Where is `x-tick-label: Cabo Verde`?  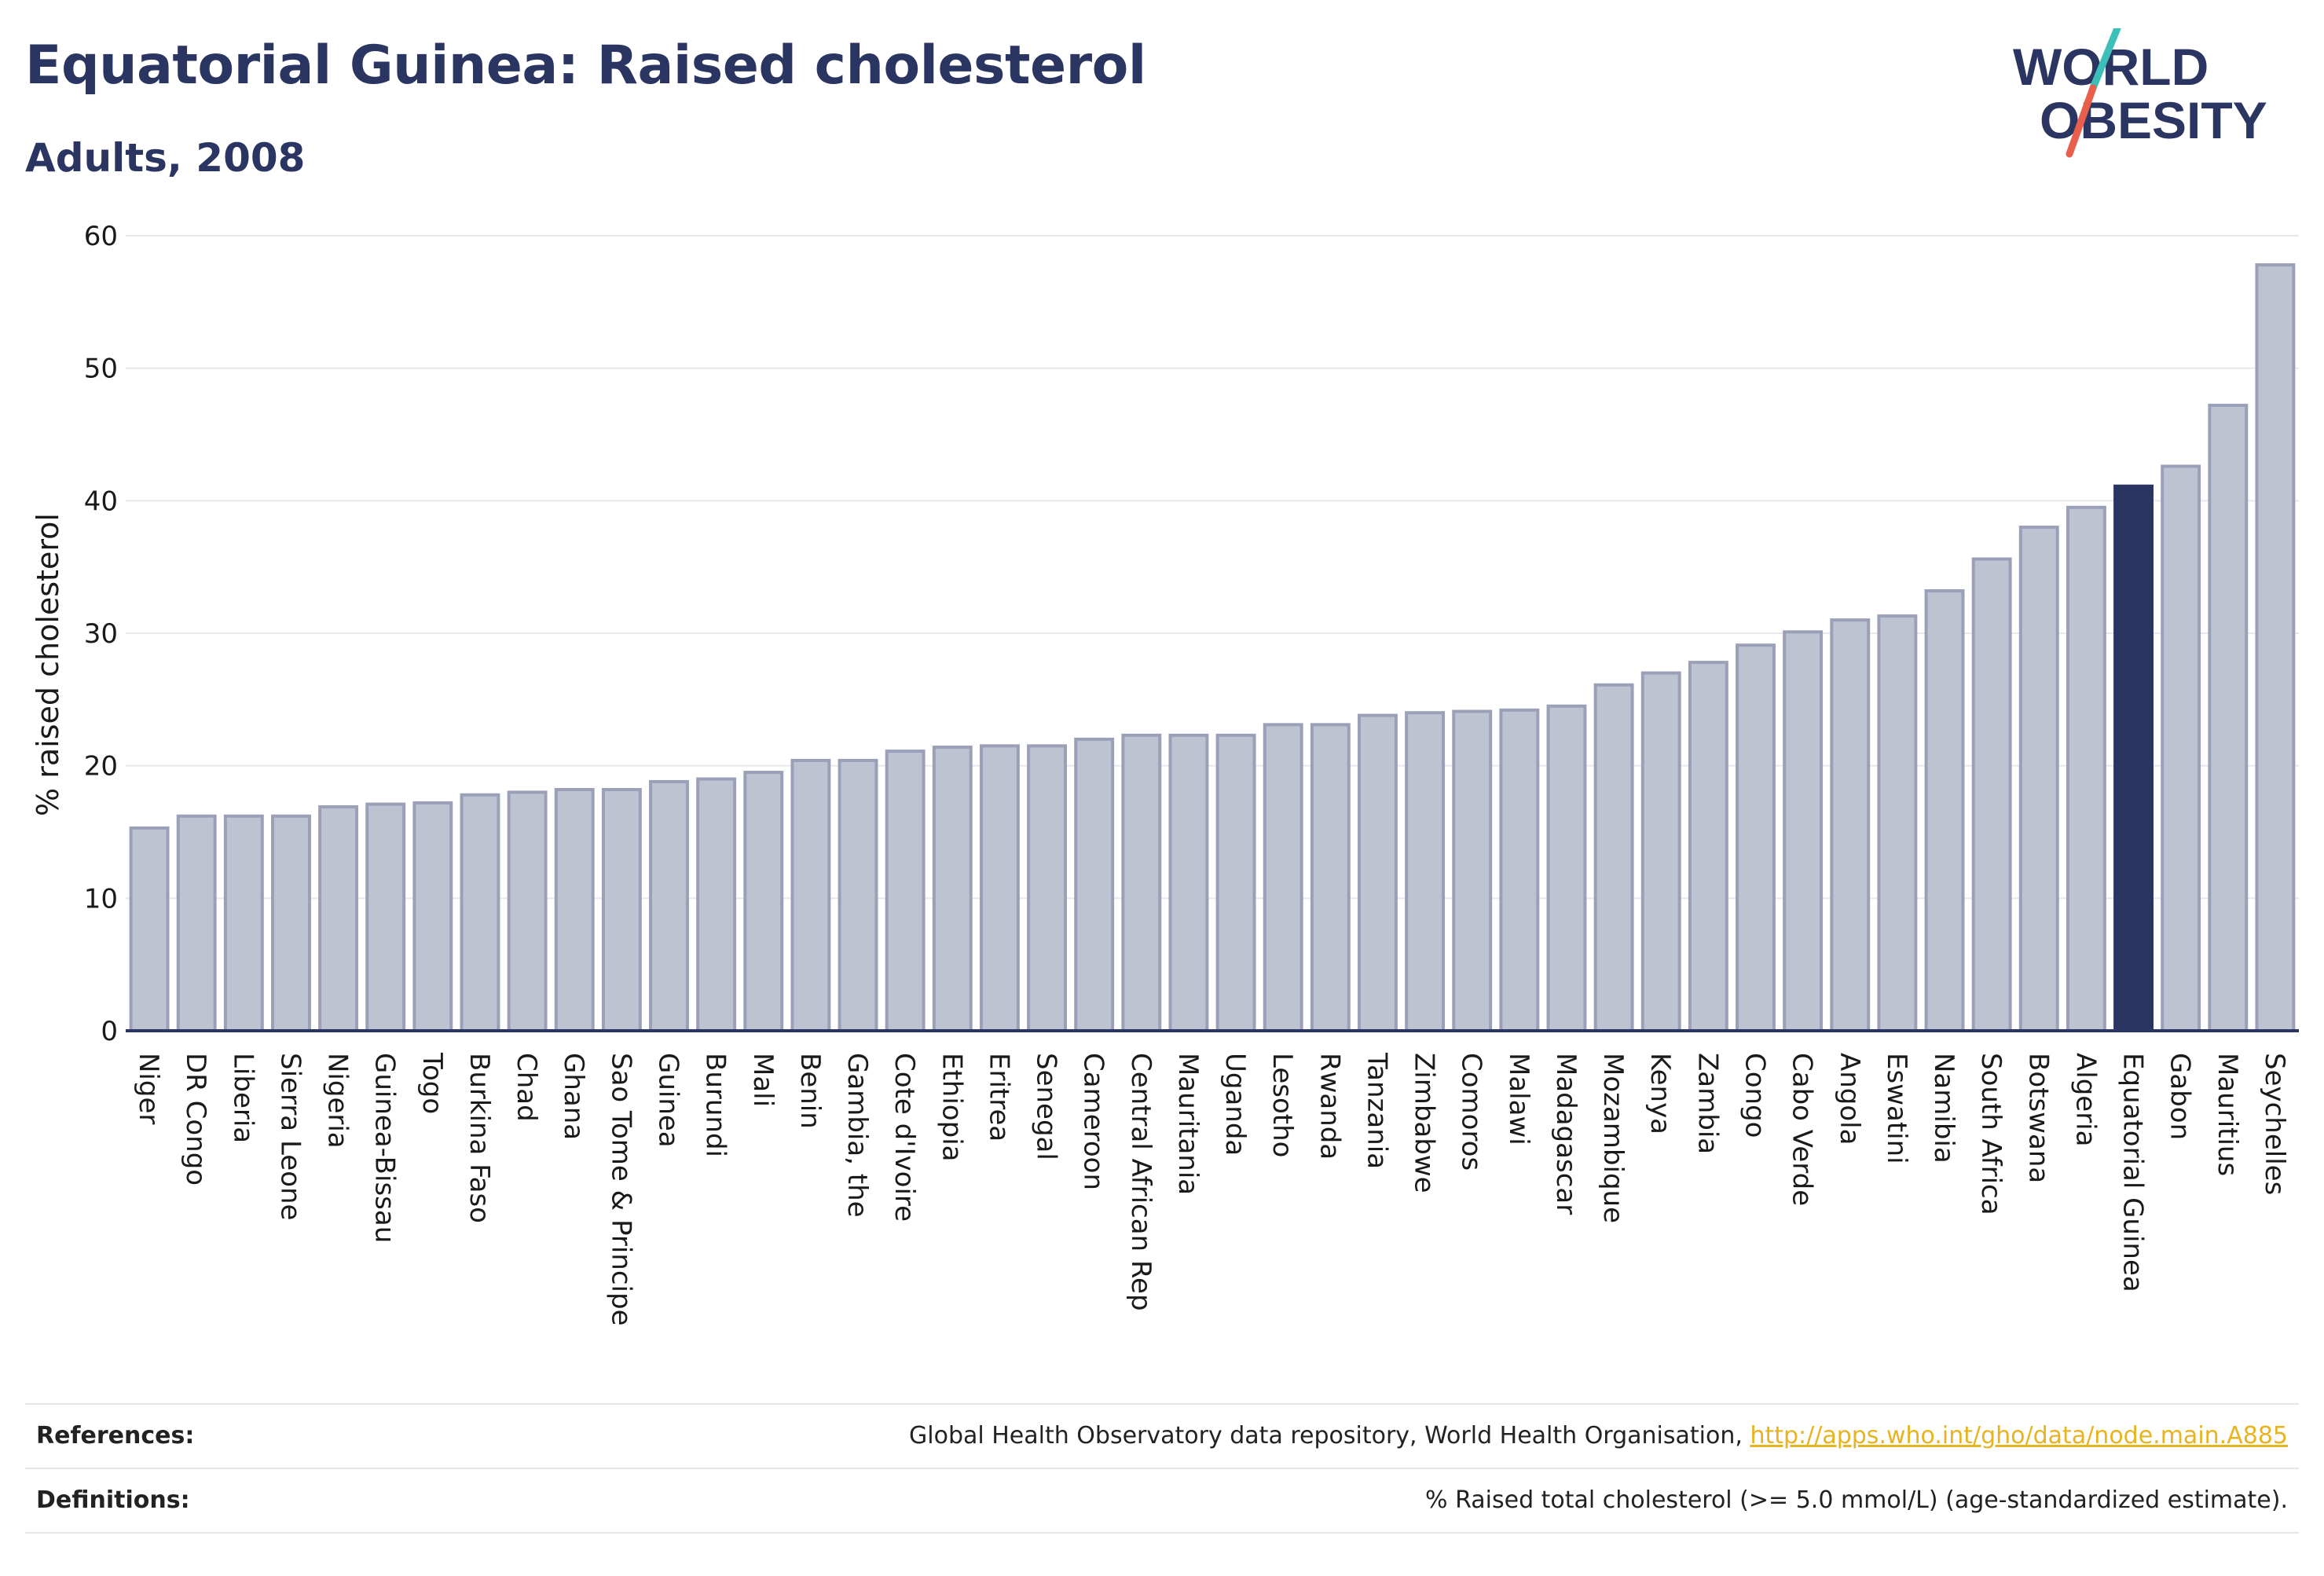
x-tick-label: Cabo Verde is located at coordinates (1802, 1129).